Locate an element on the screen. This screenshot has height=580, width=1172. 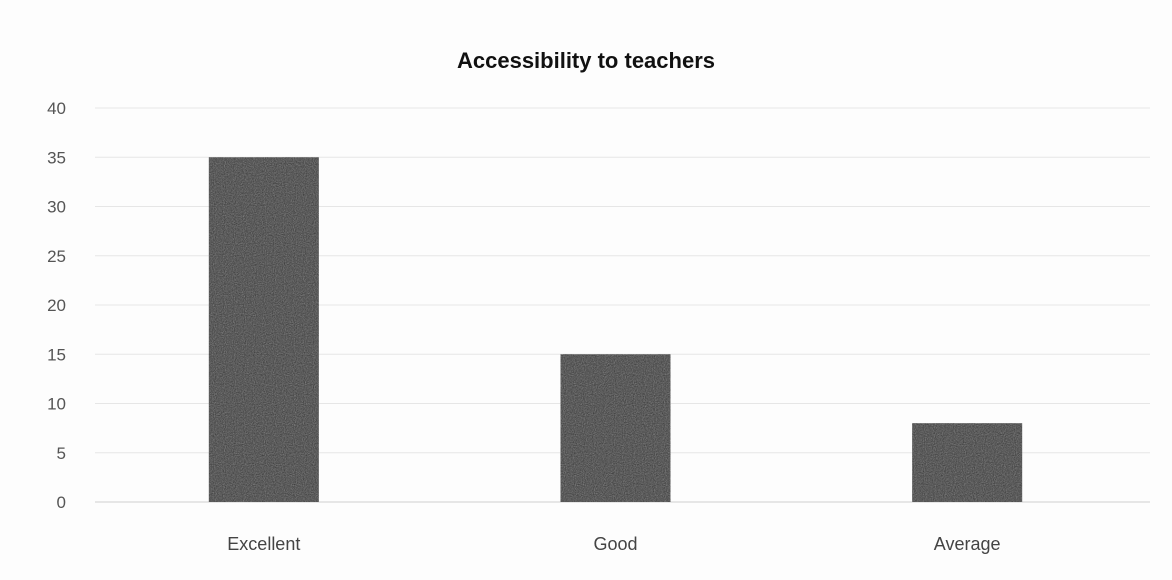
y-tick-label: 35 is located at coordinates (56, 157).